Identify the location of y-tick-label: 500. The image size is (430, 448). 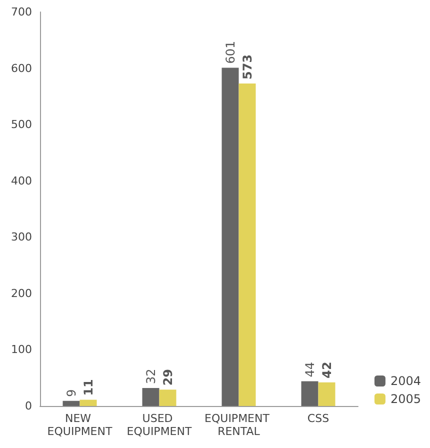
(21, 125).